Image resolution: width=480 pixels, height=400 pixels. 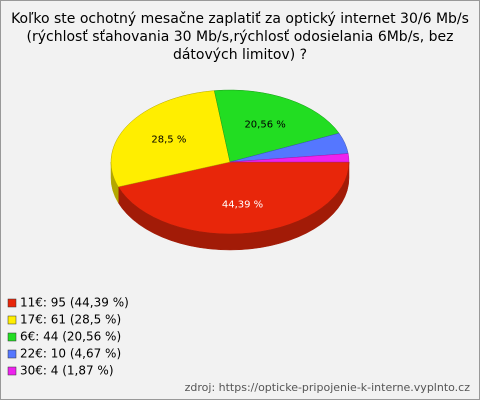 I want to click on legend-label: 30€: 4 (1,87 %), so click(x=67, y=371).